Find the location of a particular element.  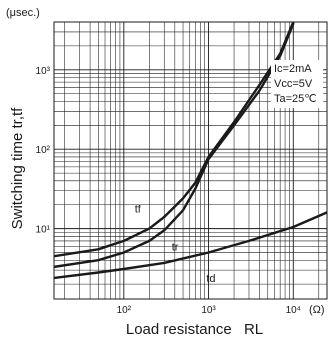

y-tick-label: 10² is located at coordinates (43, 150).